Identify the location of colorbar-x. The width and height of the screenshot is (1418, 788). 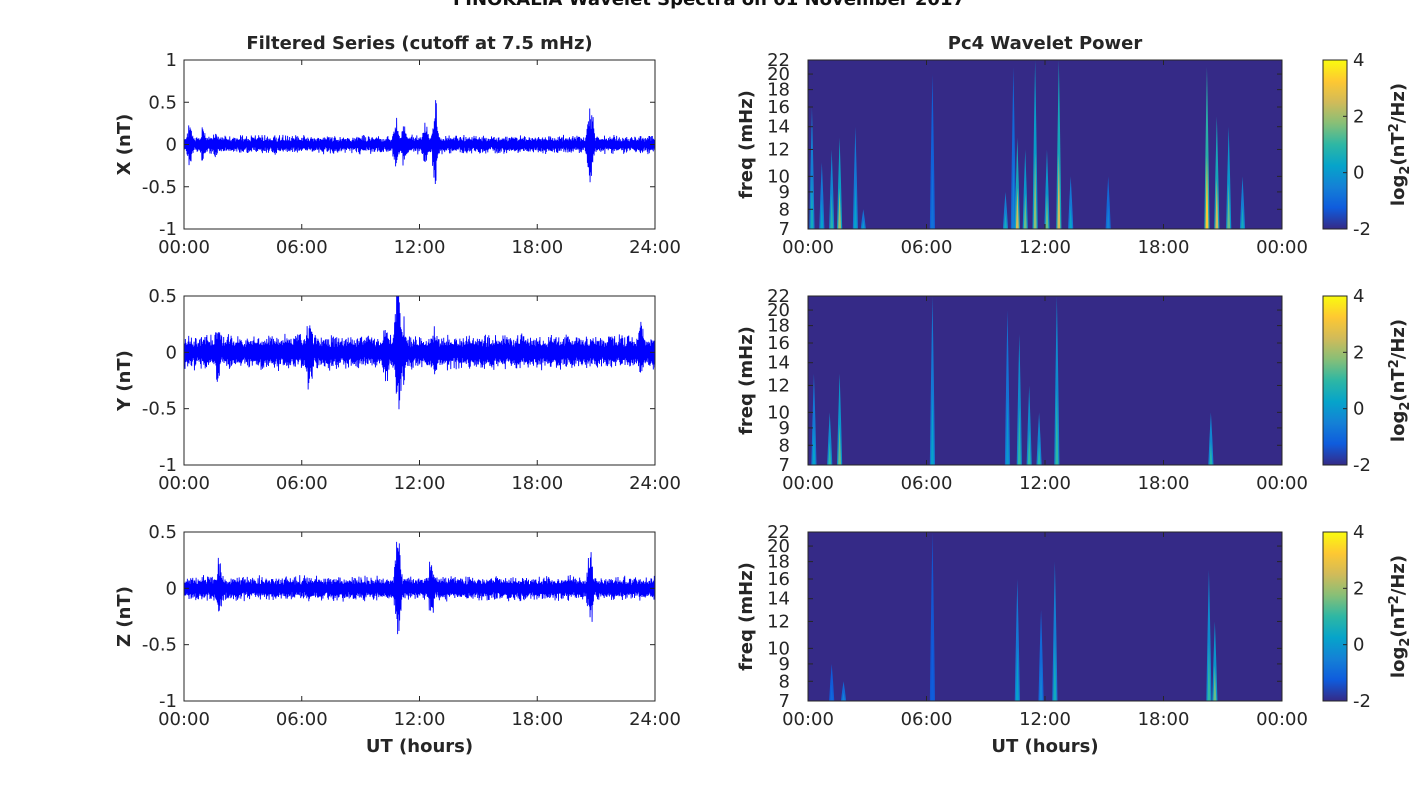
(1335, 144).